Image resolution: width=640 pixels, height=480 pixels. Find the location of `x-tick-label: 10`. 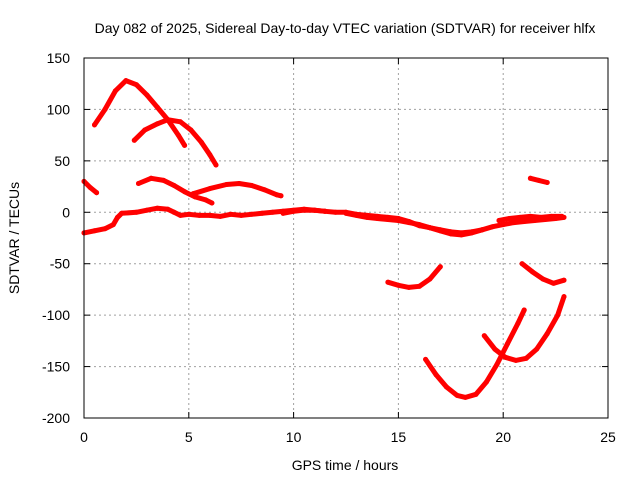

x-tick-label: 10 is located at coordinates (294, 437).